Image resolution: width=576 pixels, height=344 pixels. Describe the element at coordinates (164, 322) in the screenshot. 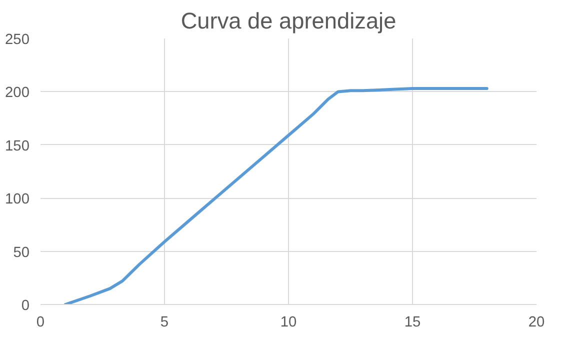

I see `x-tick-label: 5` at that location.